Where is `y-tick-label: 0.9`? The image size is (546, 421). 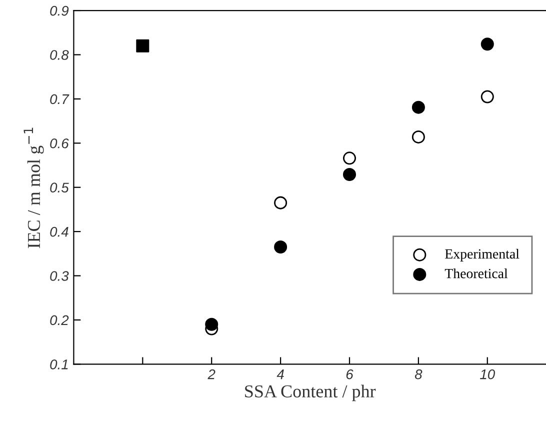
y-tick-label: 0.9 is located at coordinates (59, 11).